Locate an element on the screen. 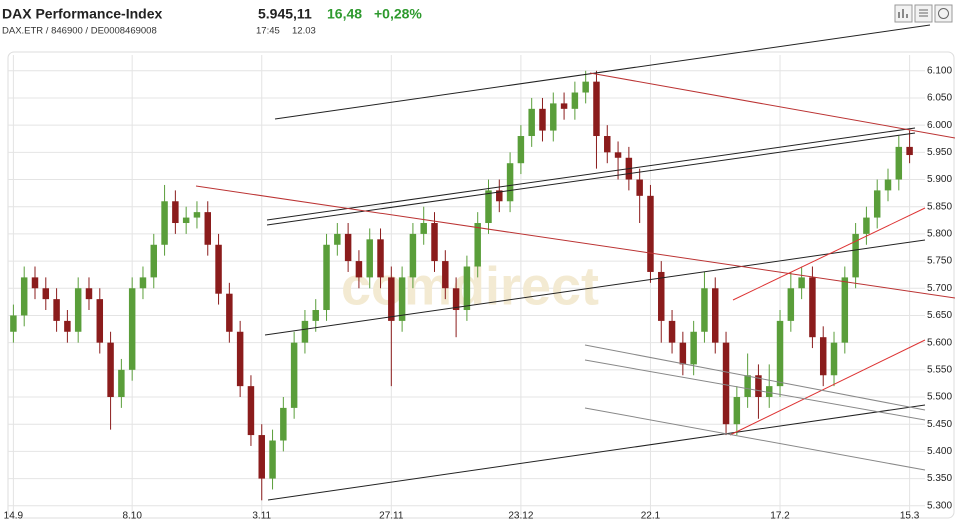  change: 16,48 is located at coordinates (344, 14).